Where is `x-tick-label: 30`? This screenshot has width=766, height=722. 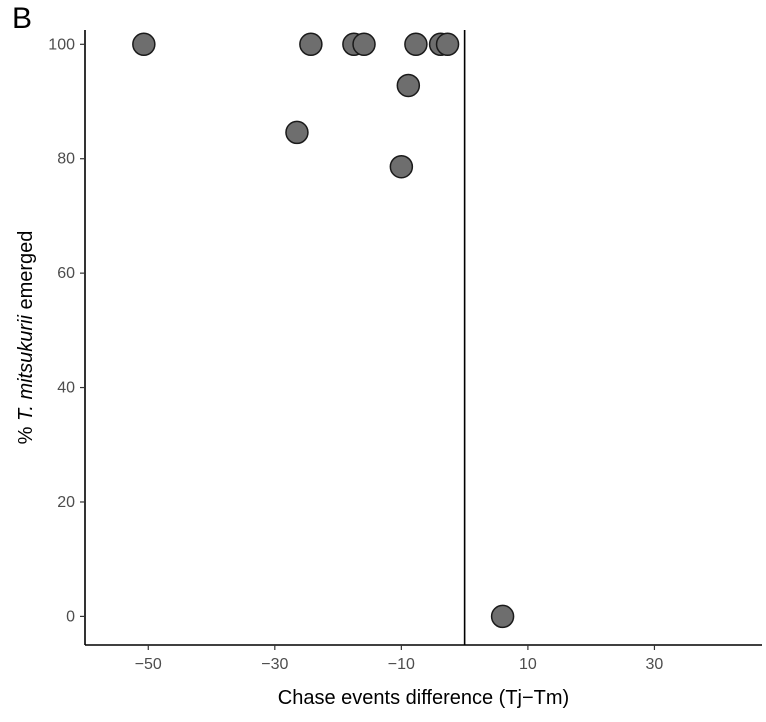 x-tick-label: 30 is located at coordinates (655, 664).